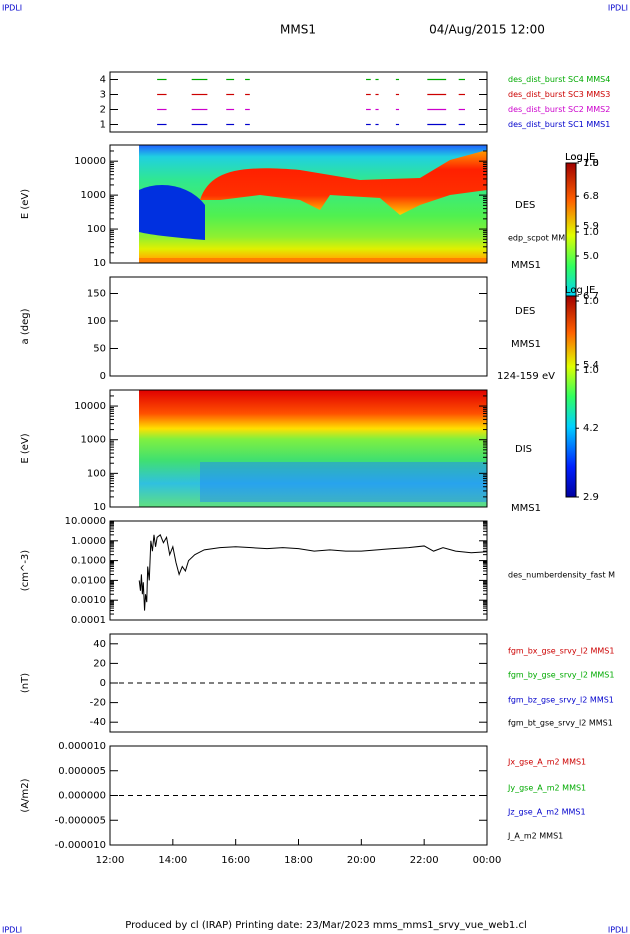 This screenshot has width=630, height=934. Describe the element at coordinates (535, 836) in the screenshot. I see `legend-entry: J_A_m2 MMS1` at that location.